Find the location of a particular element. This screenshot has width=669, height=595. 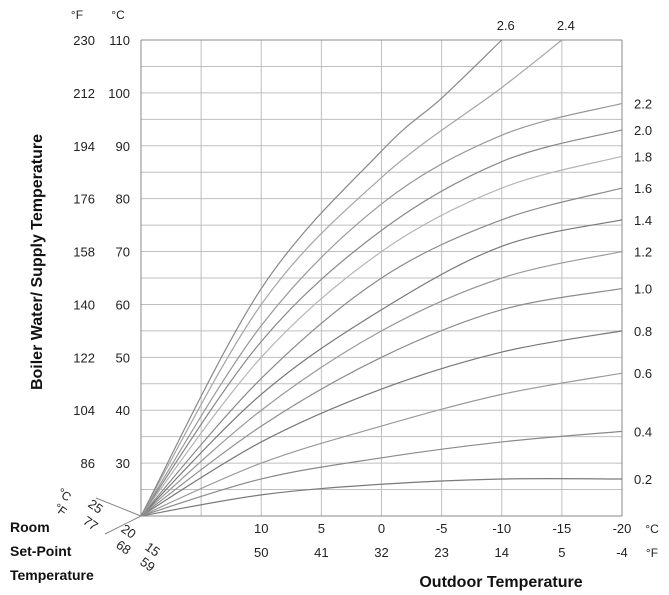

y-unit-c: °C is located at coordinates (118, 15).